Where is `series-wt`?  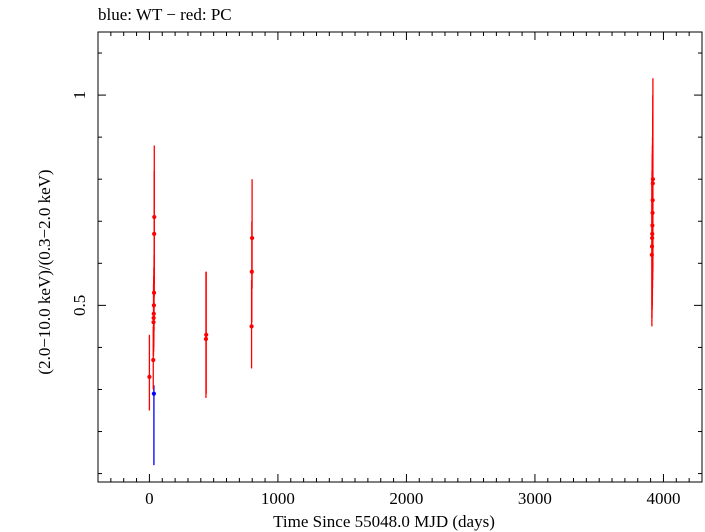
series-wt is located at coordinates (154, 425).